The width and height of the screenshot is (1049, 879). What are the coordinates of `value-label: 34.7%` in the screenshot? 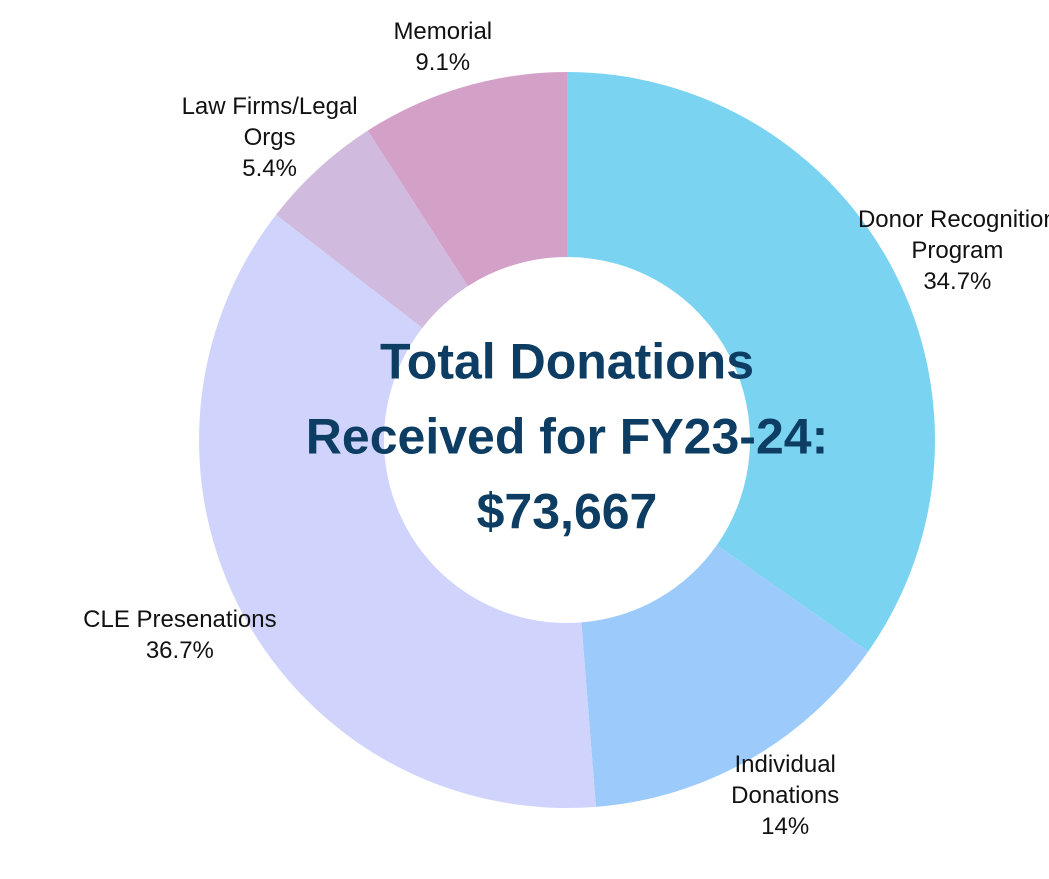 It's located at (957, 282).